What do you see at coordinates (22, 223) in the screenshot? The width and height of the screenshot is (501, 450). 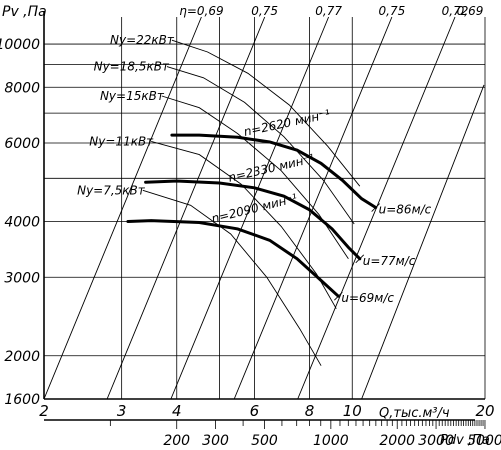 I see `y-tick-label: 4000` at bounding box center [22, 223].